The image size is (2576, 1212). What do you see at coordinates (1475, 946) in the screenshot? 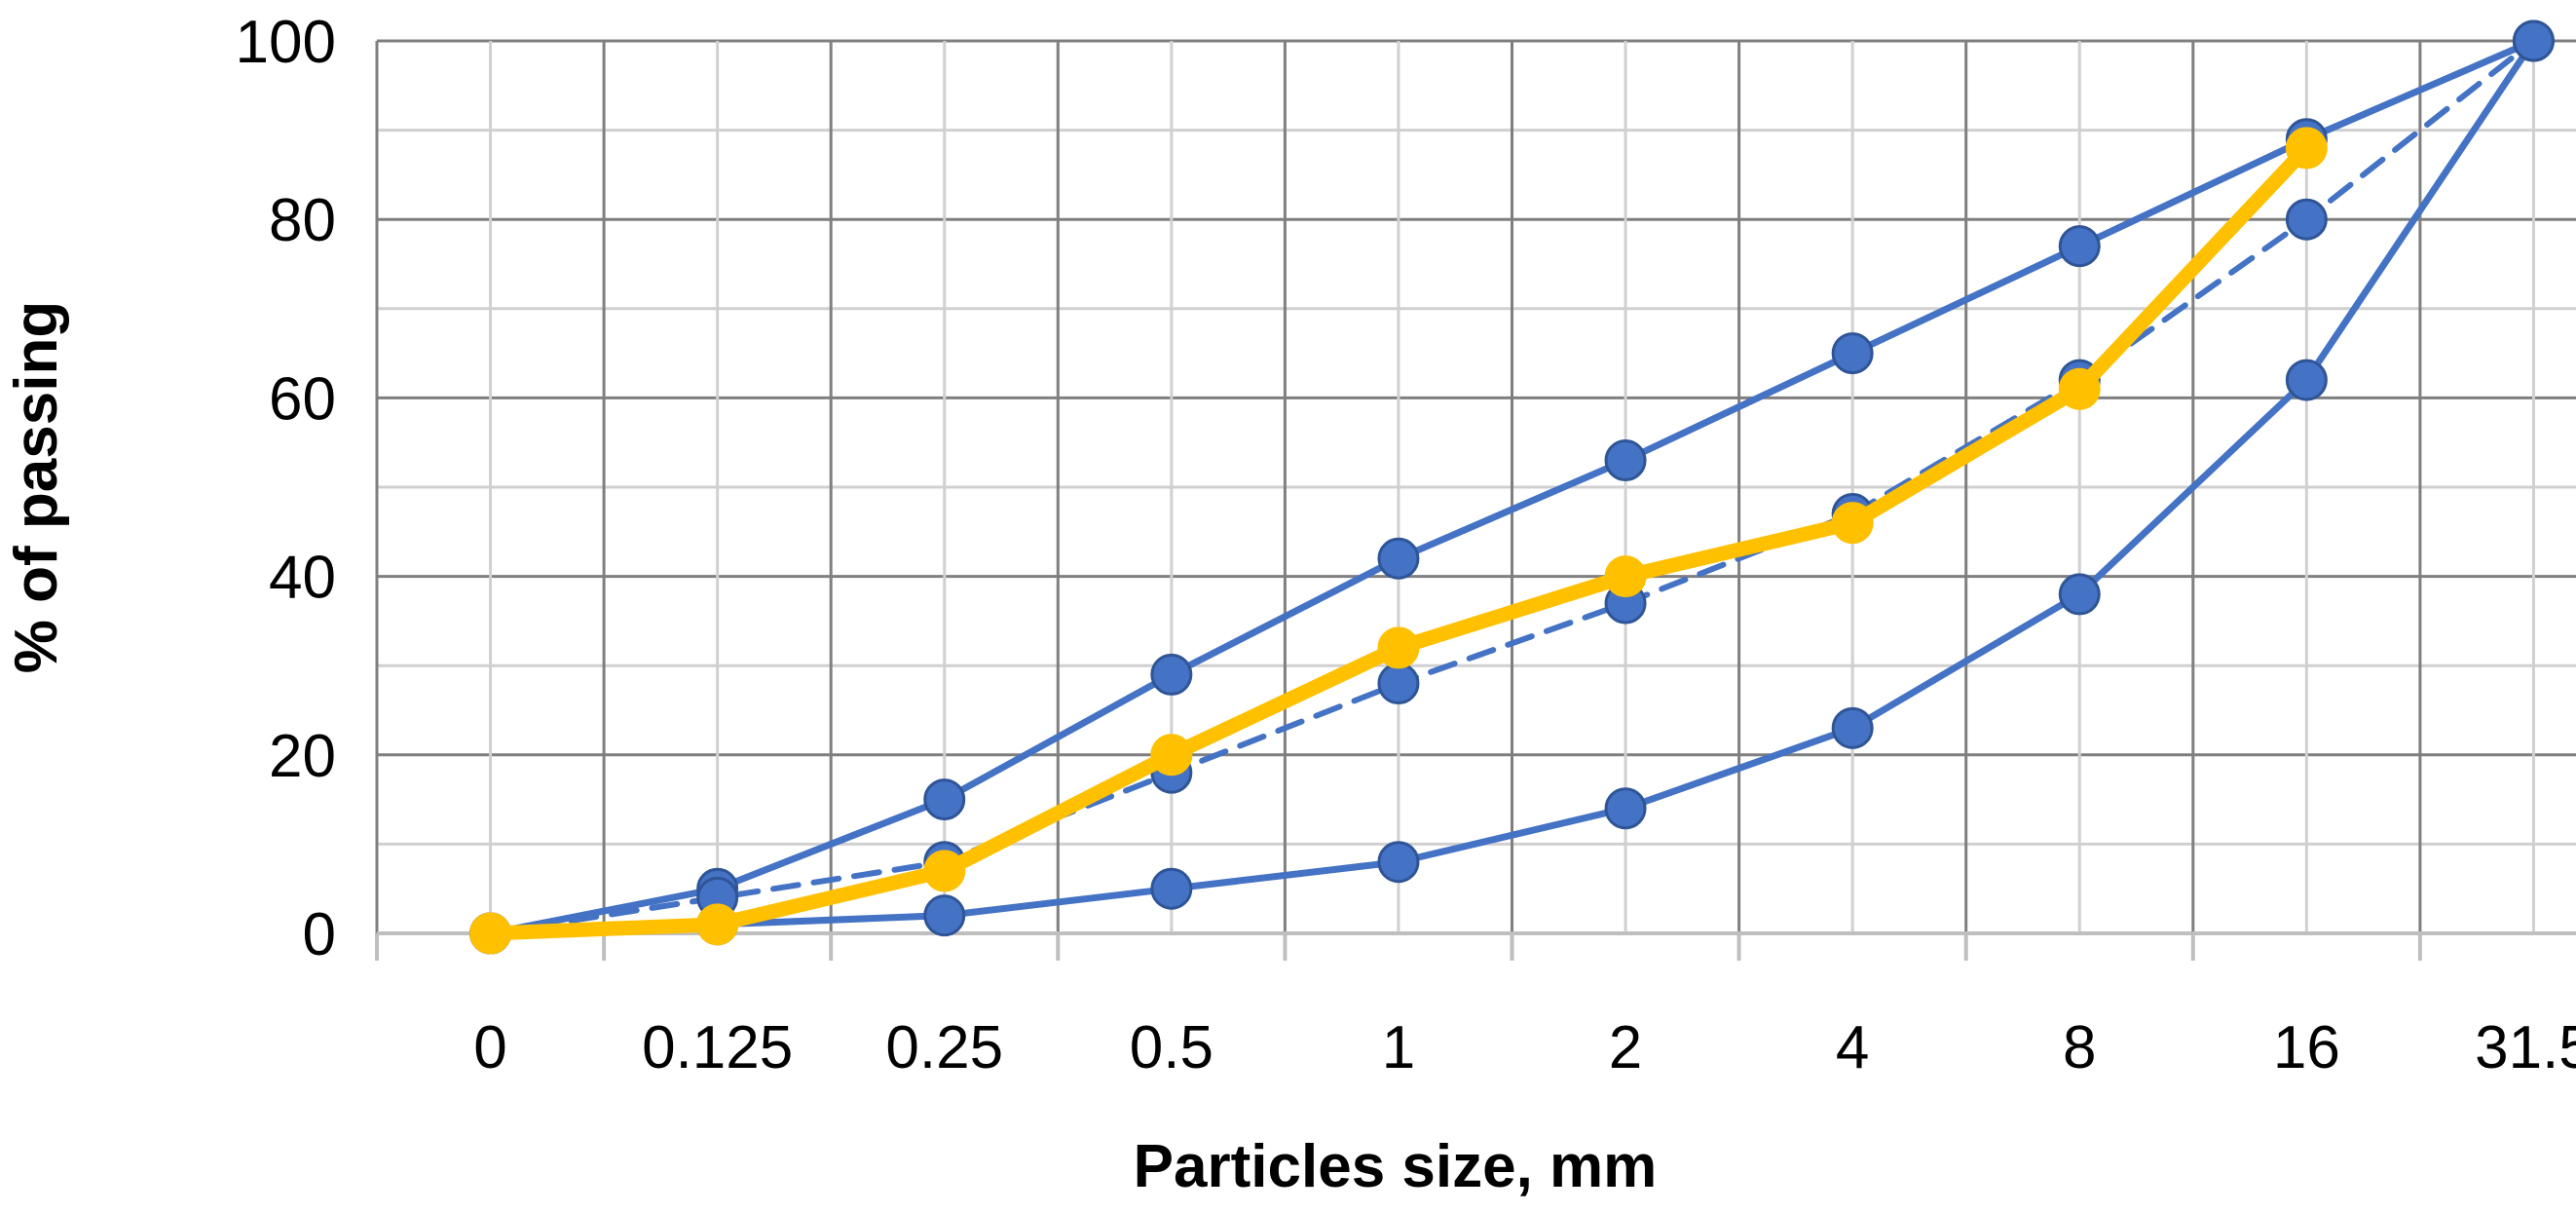
I see `axes` at bounding box center [1475, 946].